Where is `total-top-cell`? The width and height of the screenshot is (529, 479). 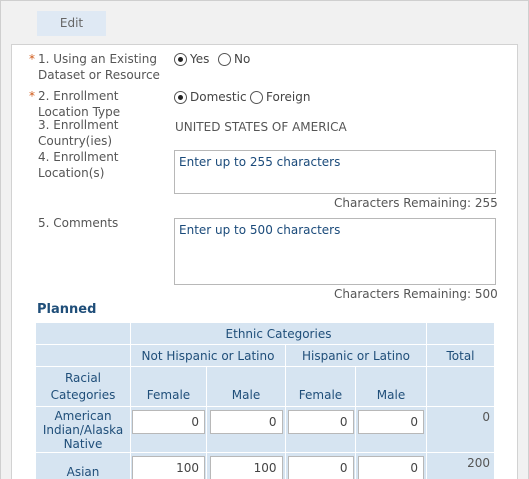
total-top-cell is located at coordinates (461, 334).